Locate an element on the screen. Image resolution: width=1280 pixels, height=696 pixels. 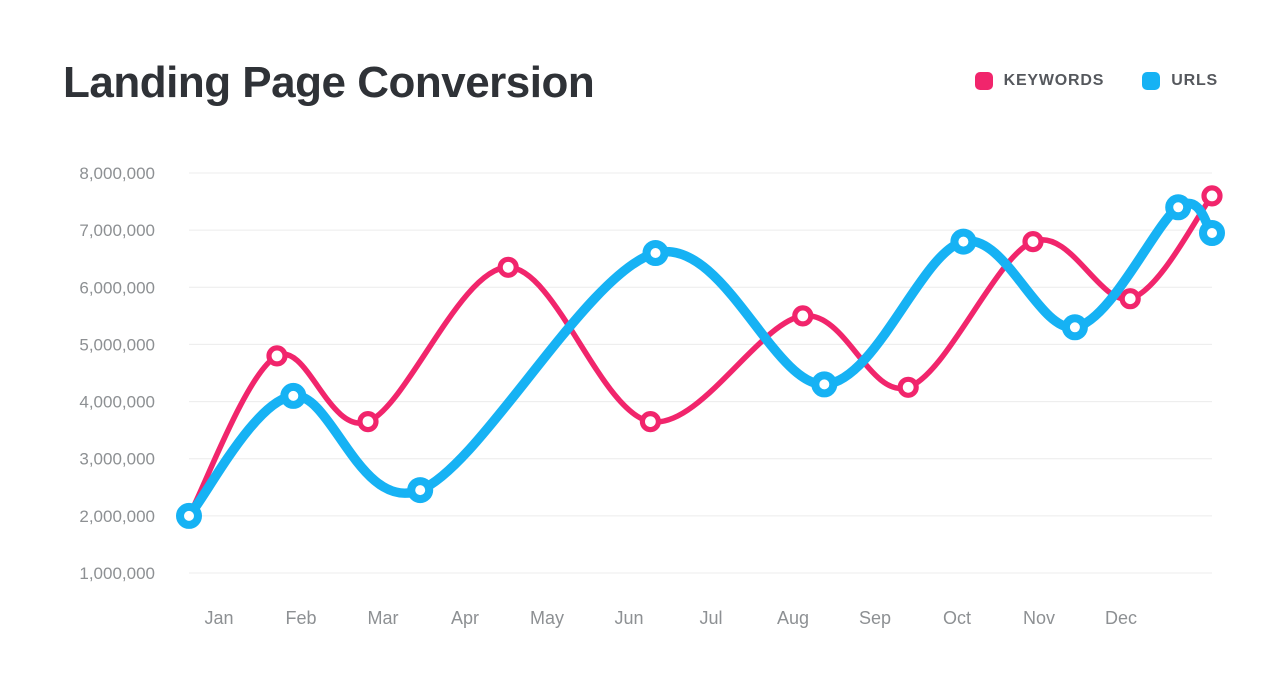
y-tick-label: 1,000,000 is located at coordinates (117, 573).